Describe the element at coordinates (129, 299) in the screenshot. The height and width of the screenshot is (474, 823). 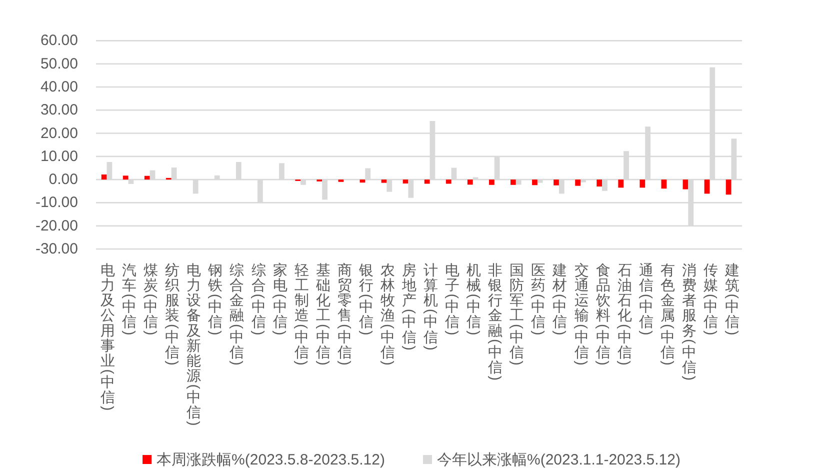
I see `x-tick-label: 汽车(中信)` at that location.